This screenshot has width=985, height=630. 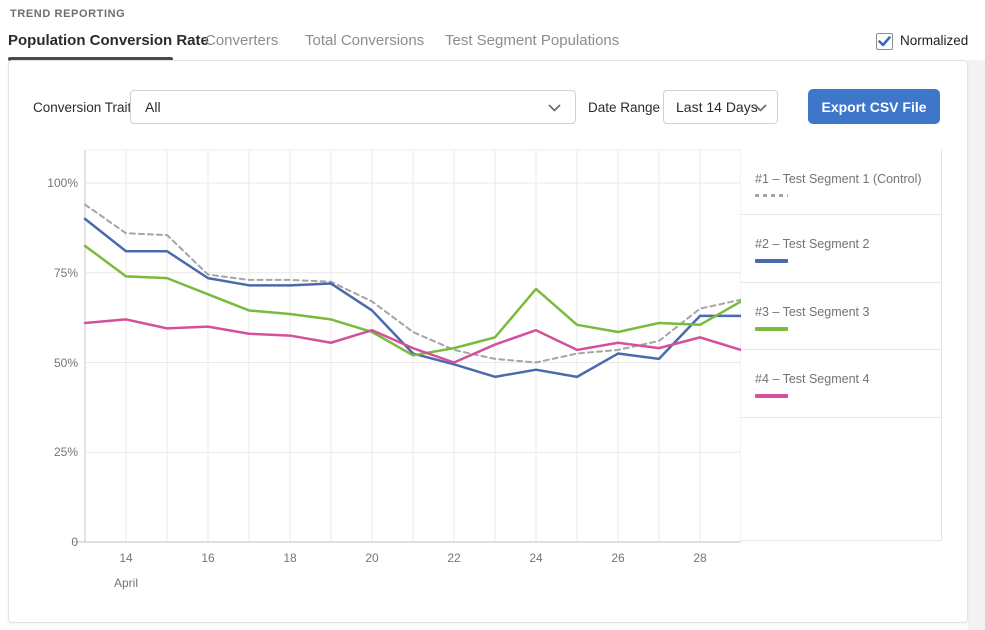 What do you see at coordinates (365, 40) in the screenshot?
I see `tab-total-conversions: Total Conversions` at bounding box center [365, 40].